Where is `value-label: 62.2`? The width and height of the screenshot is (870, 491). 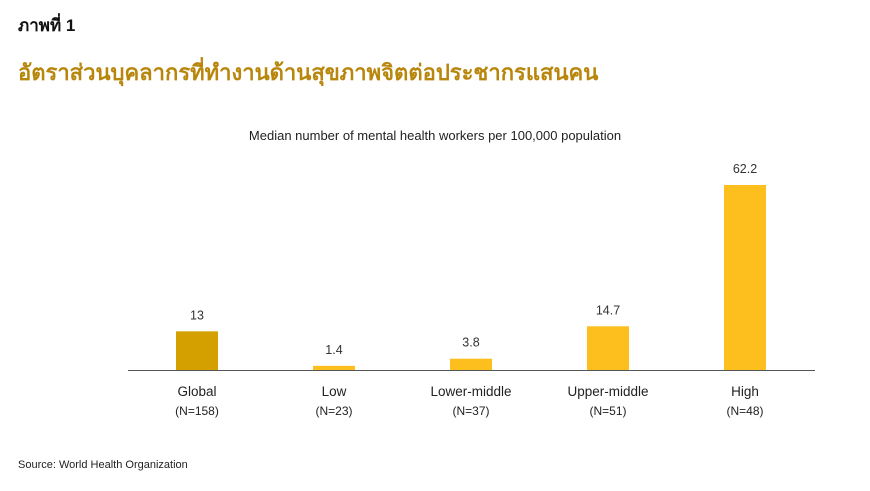 value-label: 62.2 is located at coordinates (745, 169).